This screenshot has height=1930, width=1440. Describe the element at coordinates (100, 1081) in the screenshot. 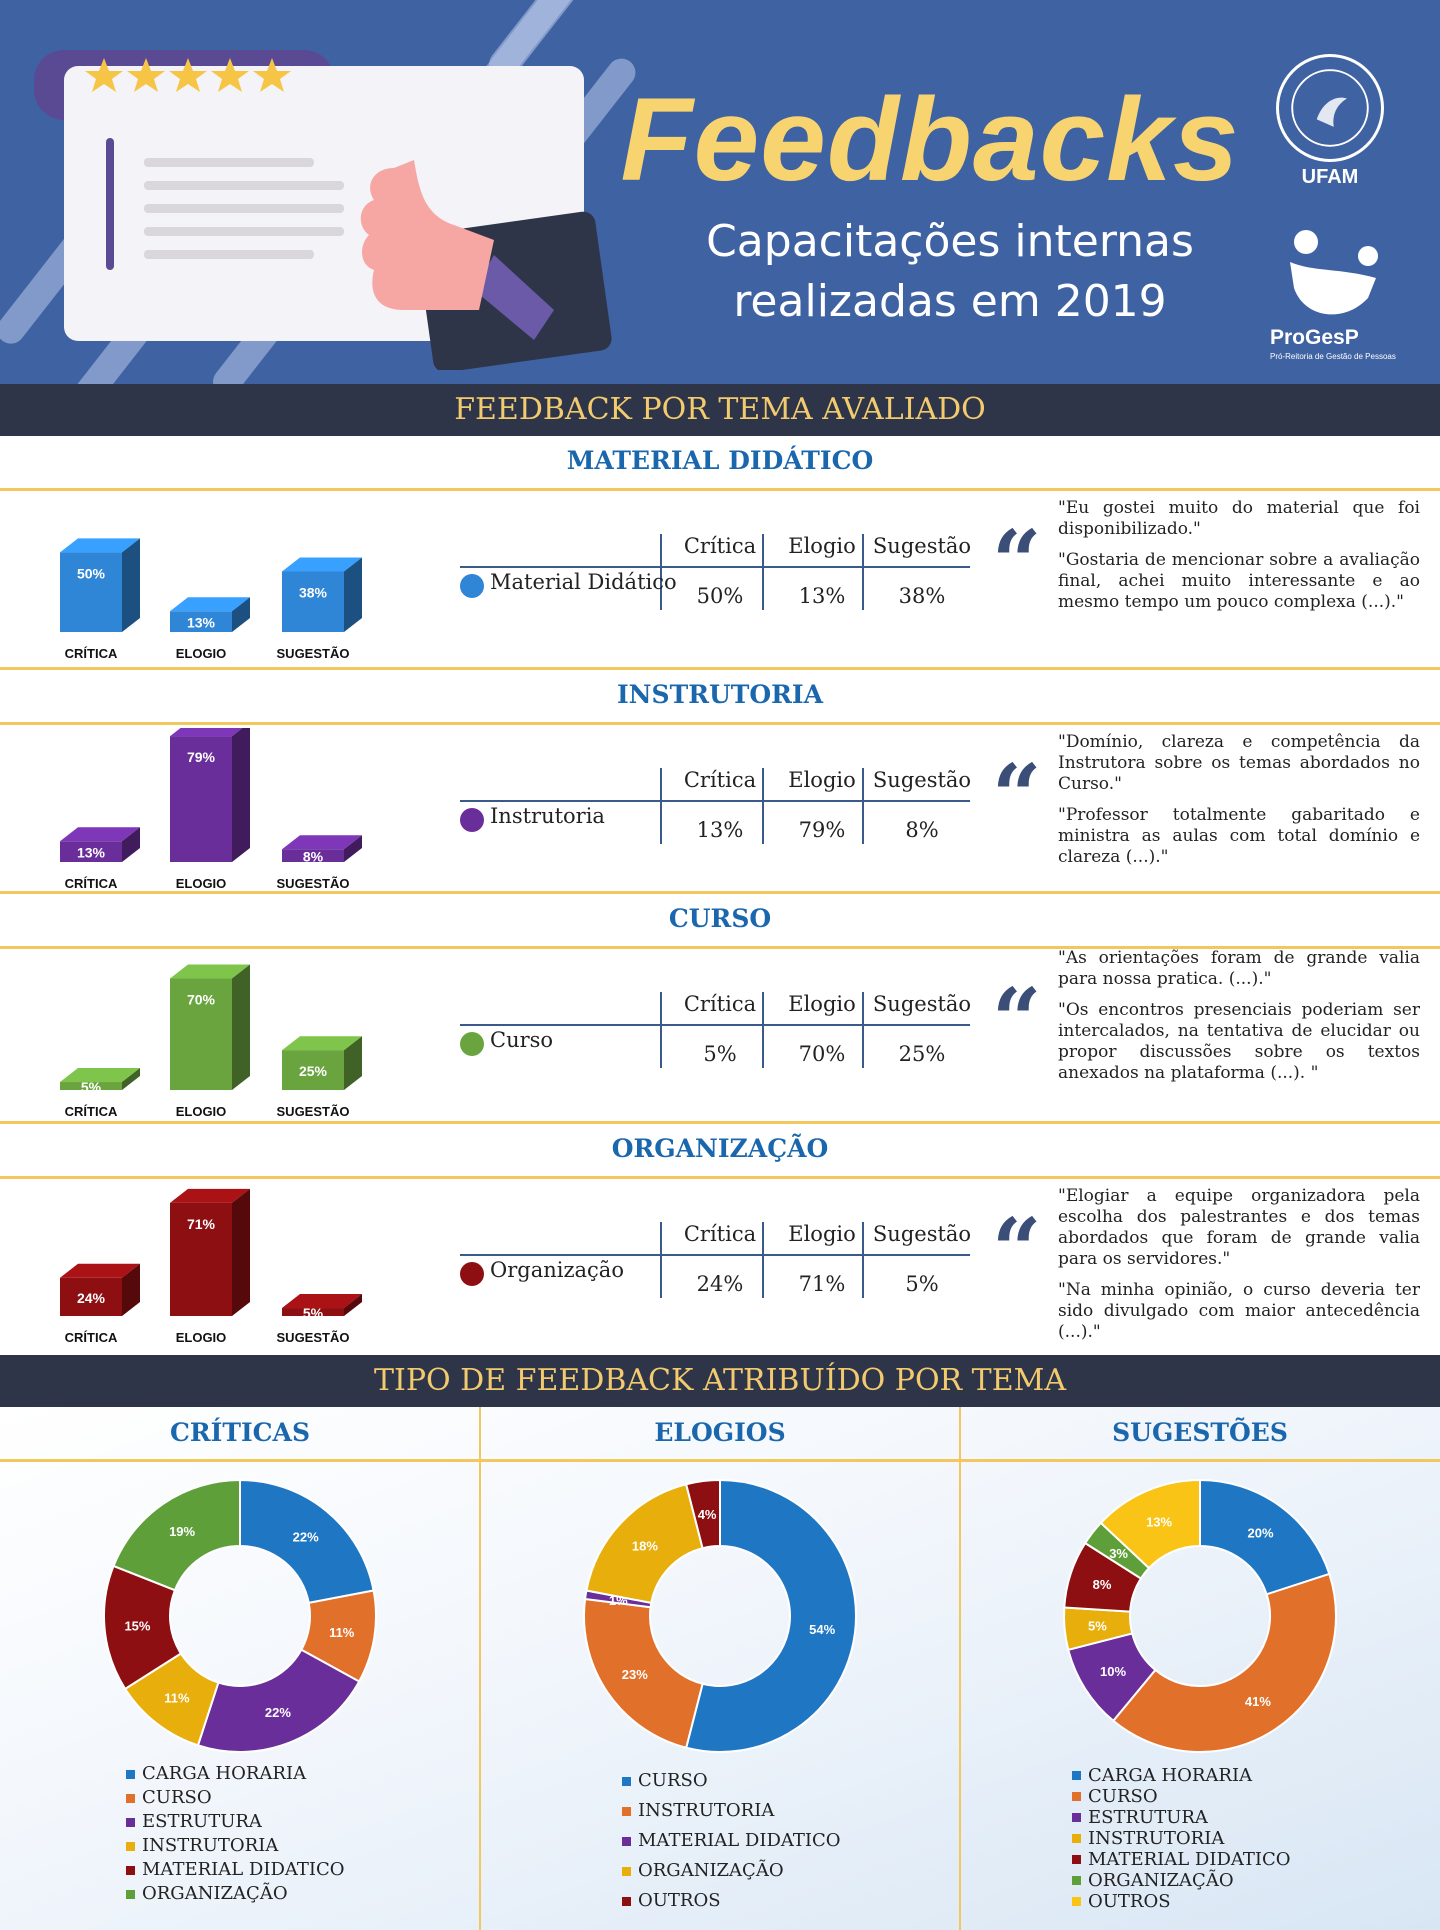

I see `bar-crítica: 5%` at that location.